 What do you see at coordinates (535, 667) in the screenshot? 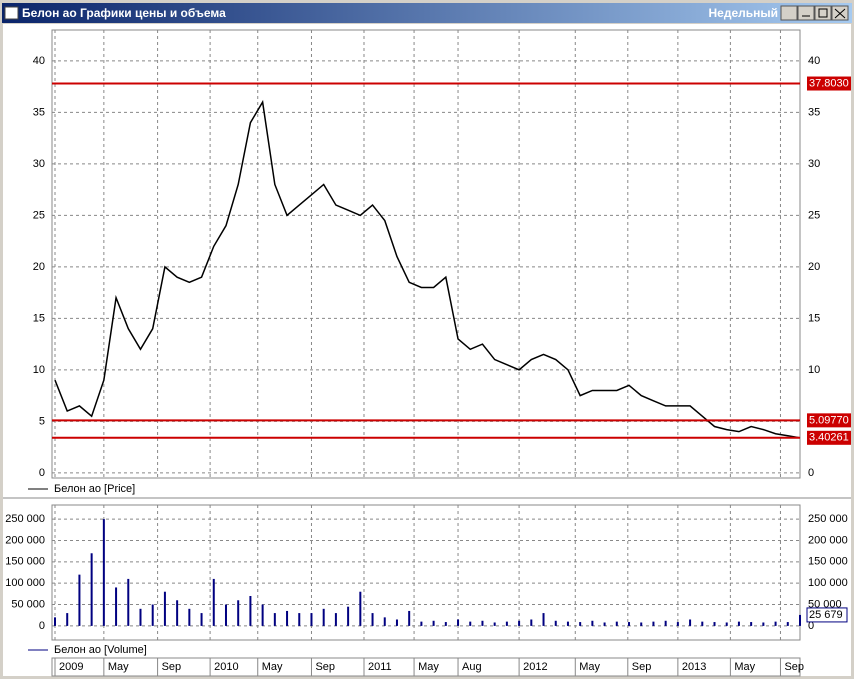
I see `x-tick-label: 2012` at bounding box center [535, 667].